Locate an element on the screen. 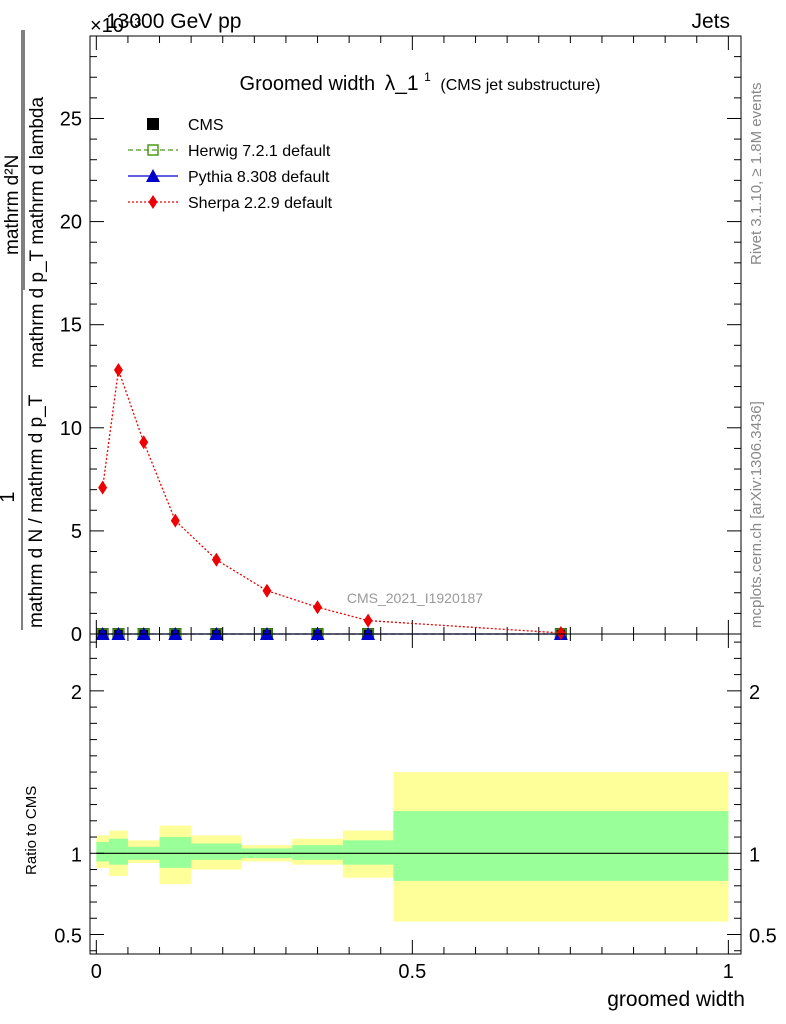 This screenshot has height=1024, width=786. ratio-ytick-label-right: 1 is located at coordinates (754, 855).